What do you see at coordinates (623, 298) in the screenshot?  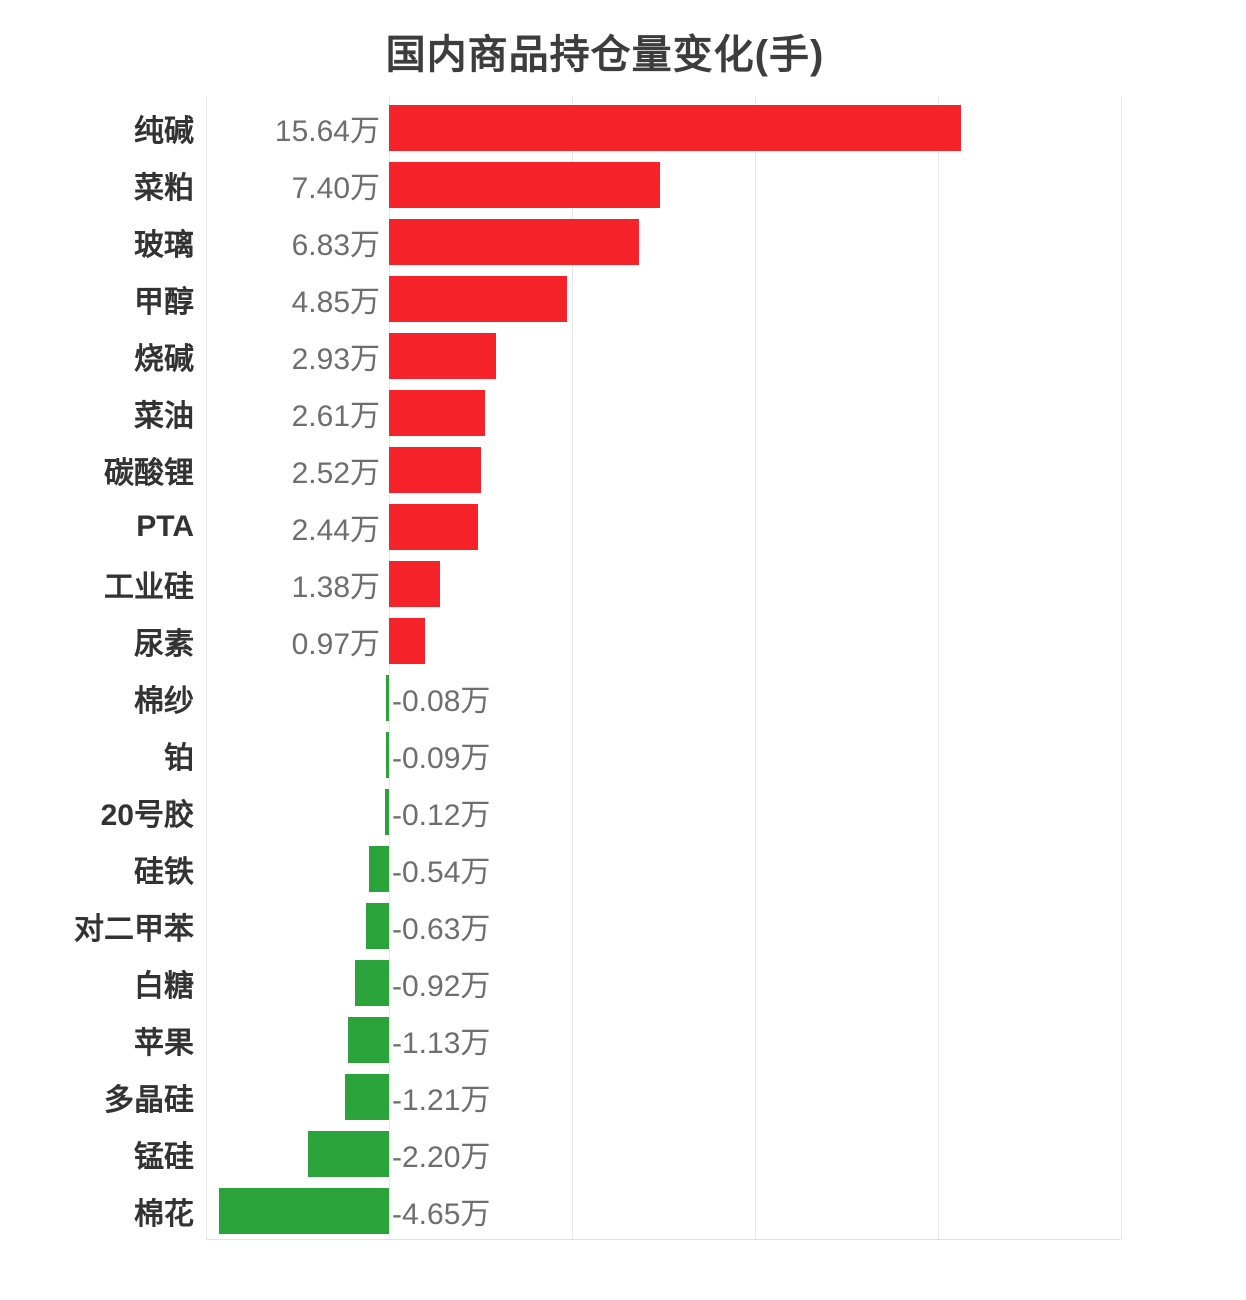 I see `chart-row: 甲醇 4.85万` at bounding box center [623, 298].